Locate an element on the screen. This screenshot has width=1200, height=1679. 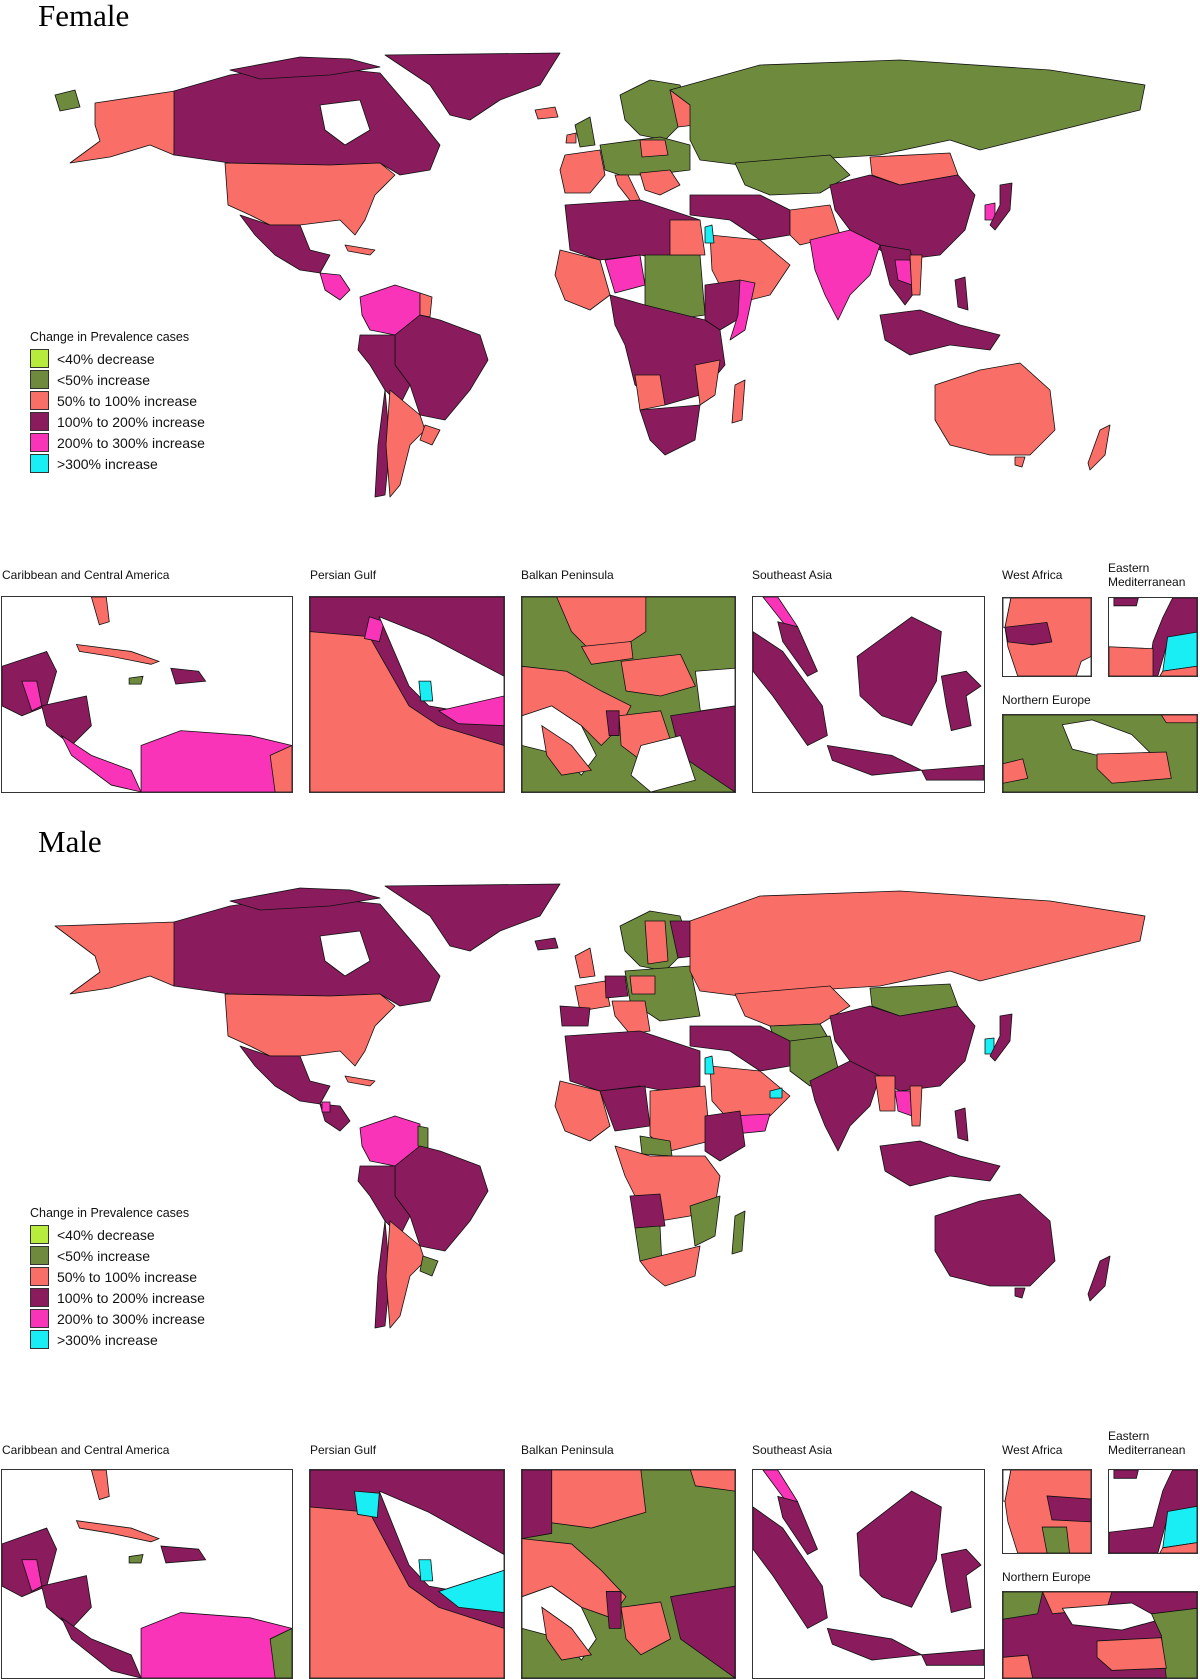
tasmania is located at coordinates (1020, 1293).